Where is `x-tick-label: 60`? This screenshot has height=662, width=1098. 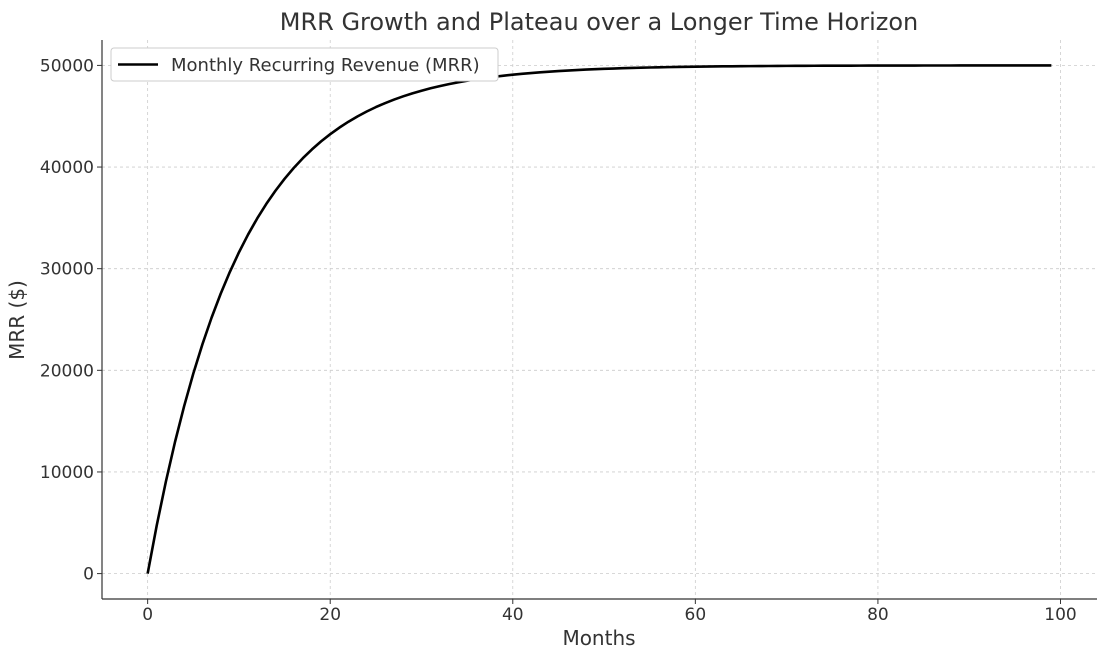
x-tick-label: 60 is located at coordinates (696, 615).